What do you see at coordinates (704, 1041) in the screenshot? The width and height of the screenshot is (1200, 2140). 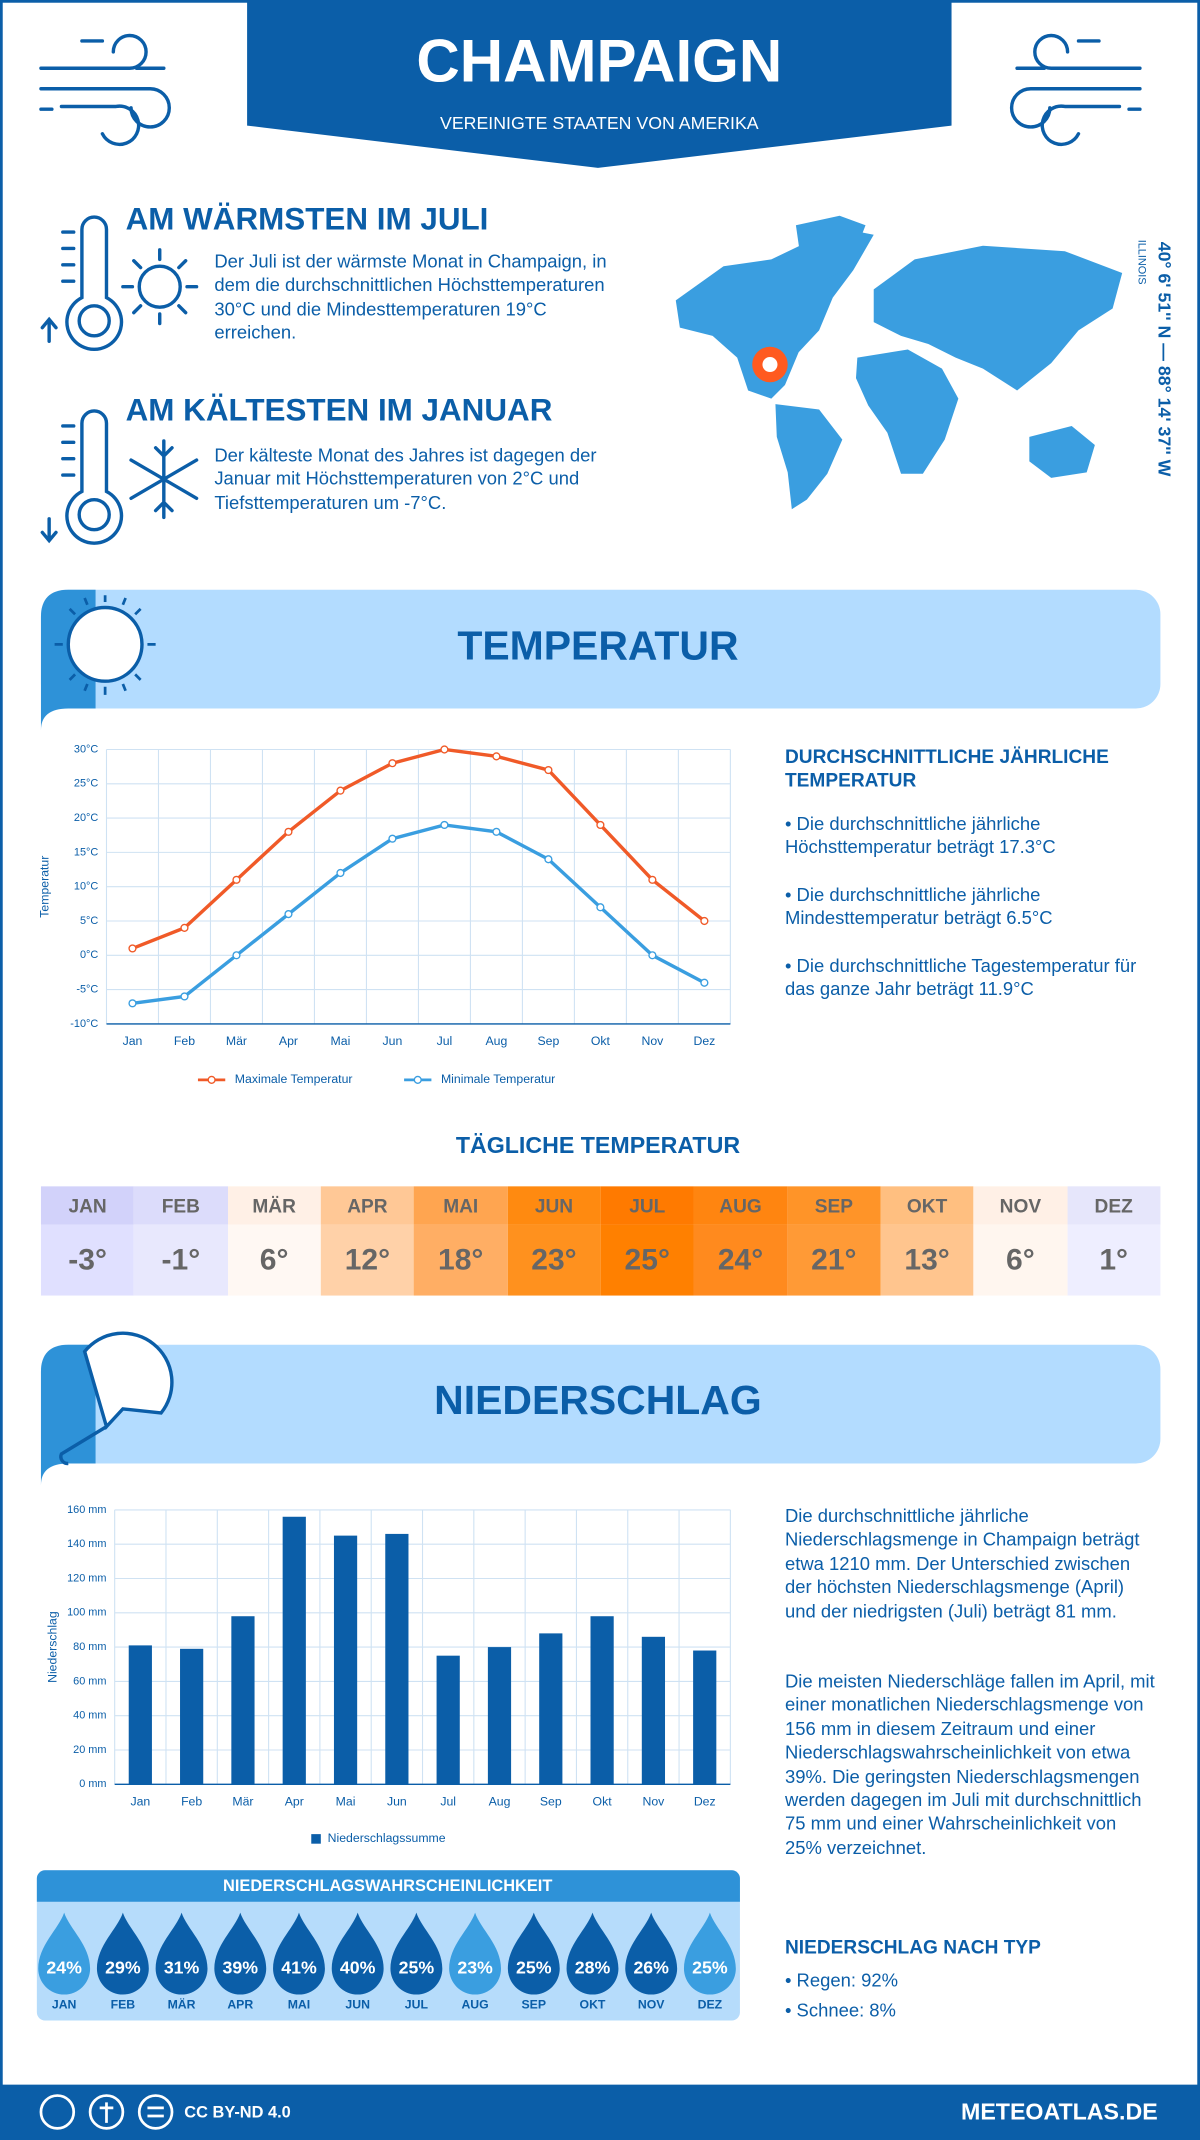 I see `x-tick-label: Dez` at bounding box center [704, 1041].